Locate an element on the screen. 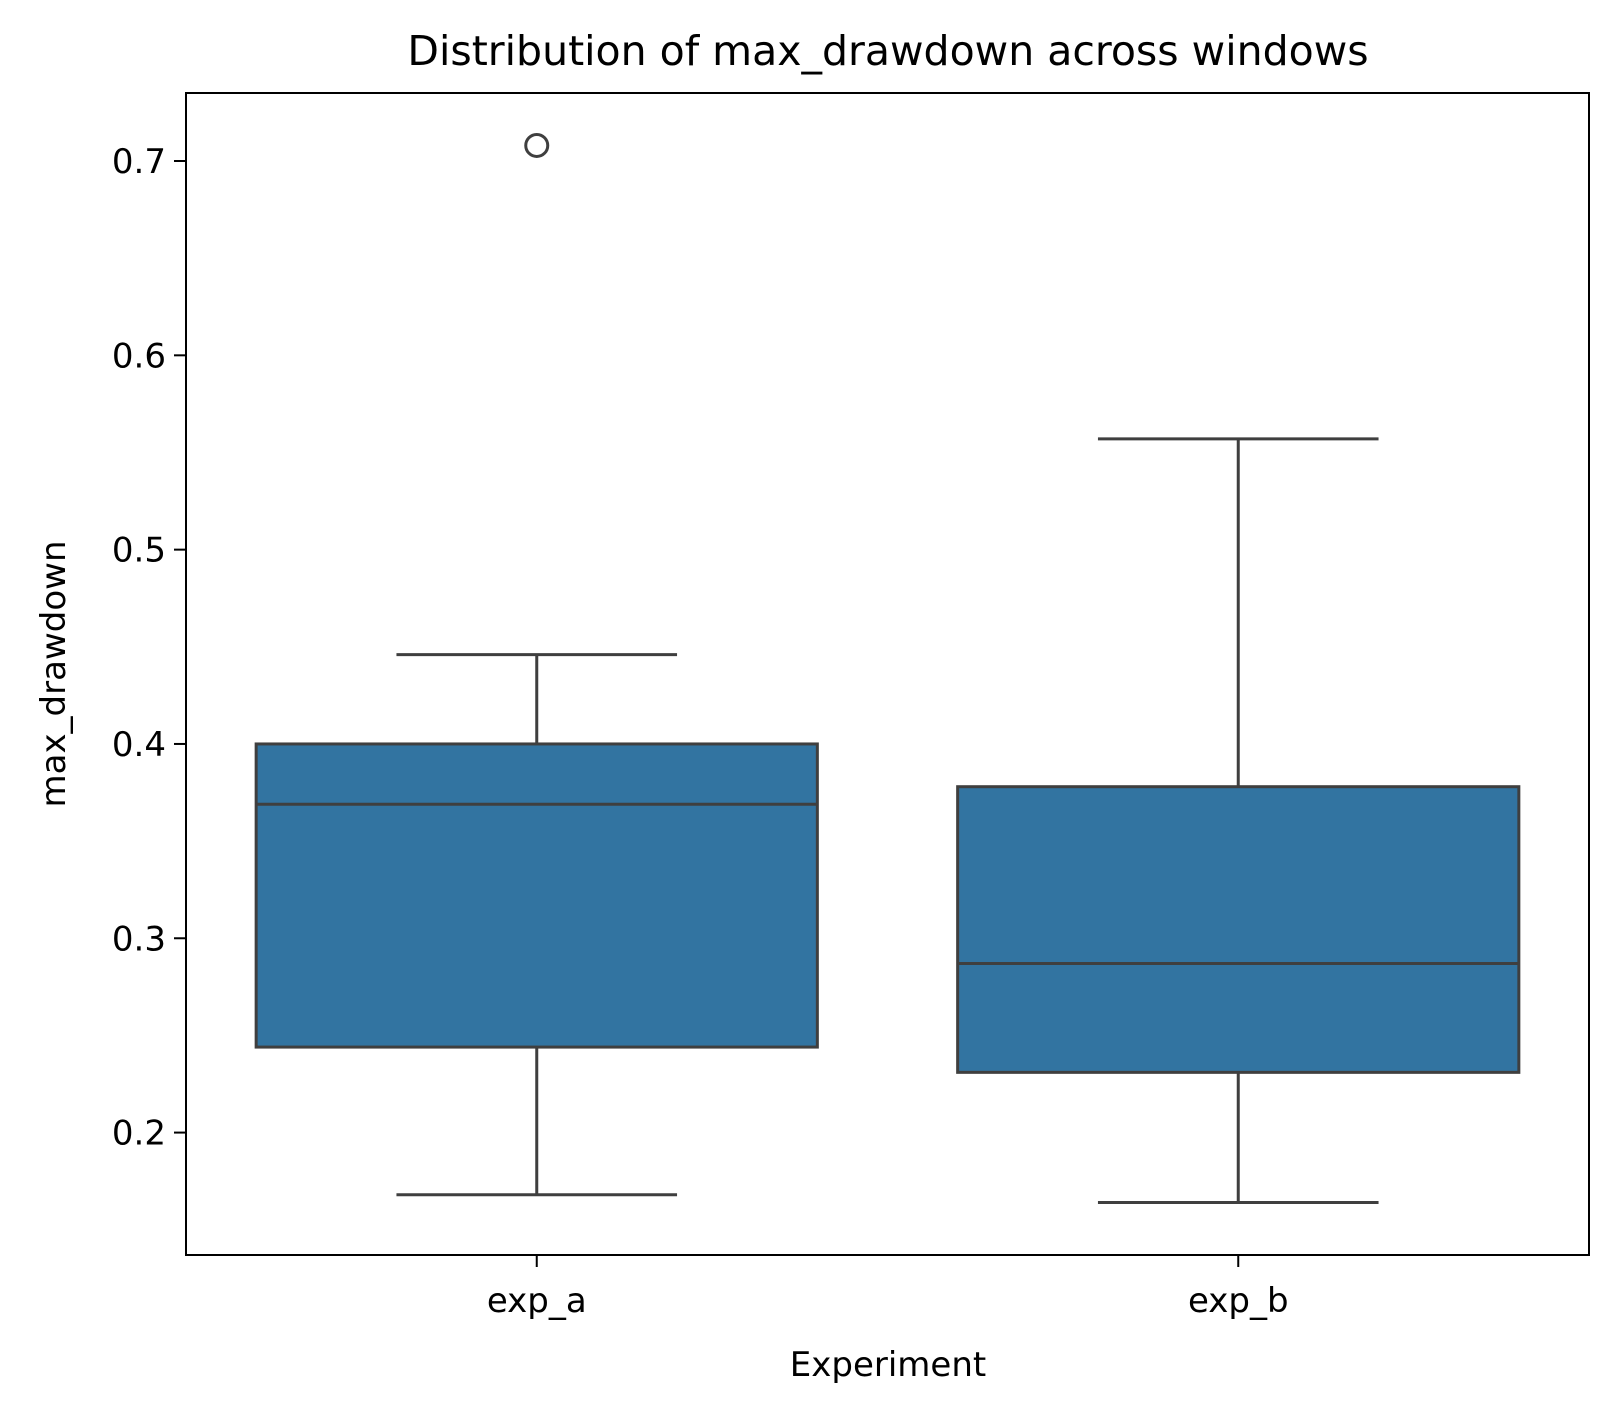  y-axis-label: max_drawdown is located at coordinates (54, 673).